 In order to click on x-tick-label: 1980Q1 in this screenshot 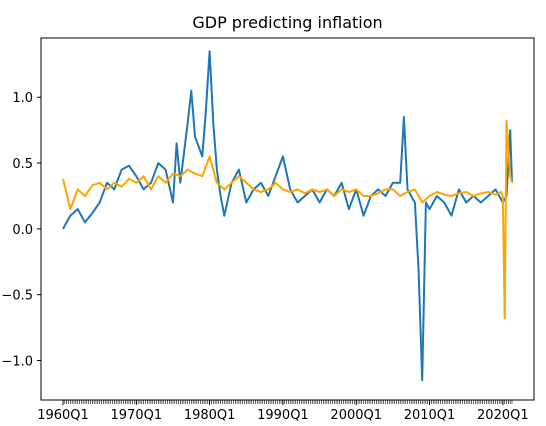, I will do `click(210, 415)`.